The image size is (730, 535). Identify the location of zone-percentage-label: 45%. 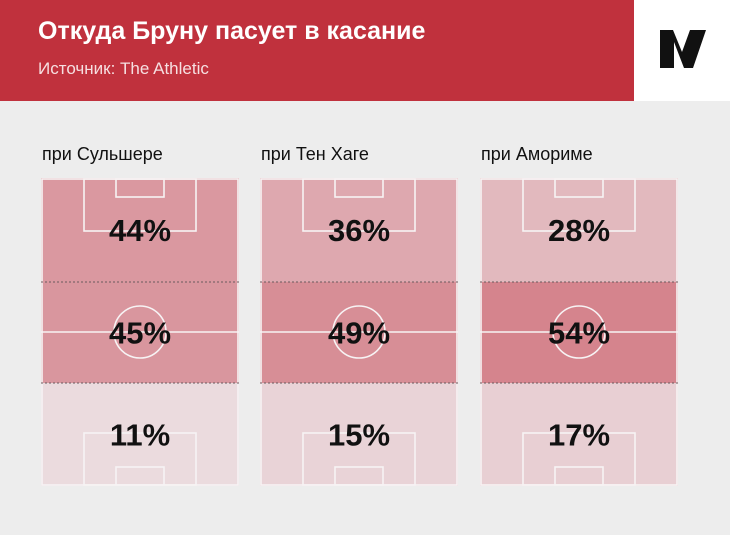
(140, 333).